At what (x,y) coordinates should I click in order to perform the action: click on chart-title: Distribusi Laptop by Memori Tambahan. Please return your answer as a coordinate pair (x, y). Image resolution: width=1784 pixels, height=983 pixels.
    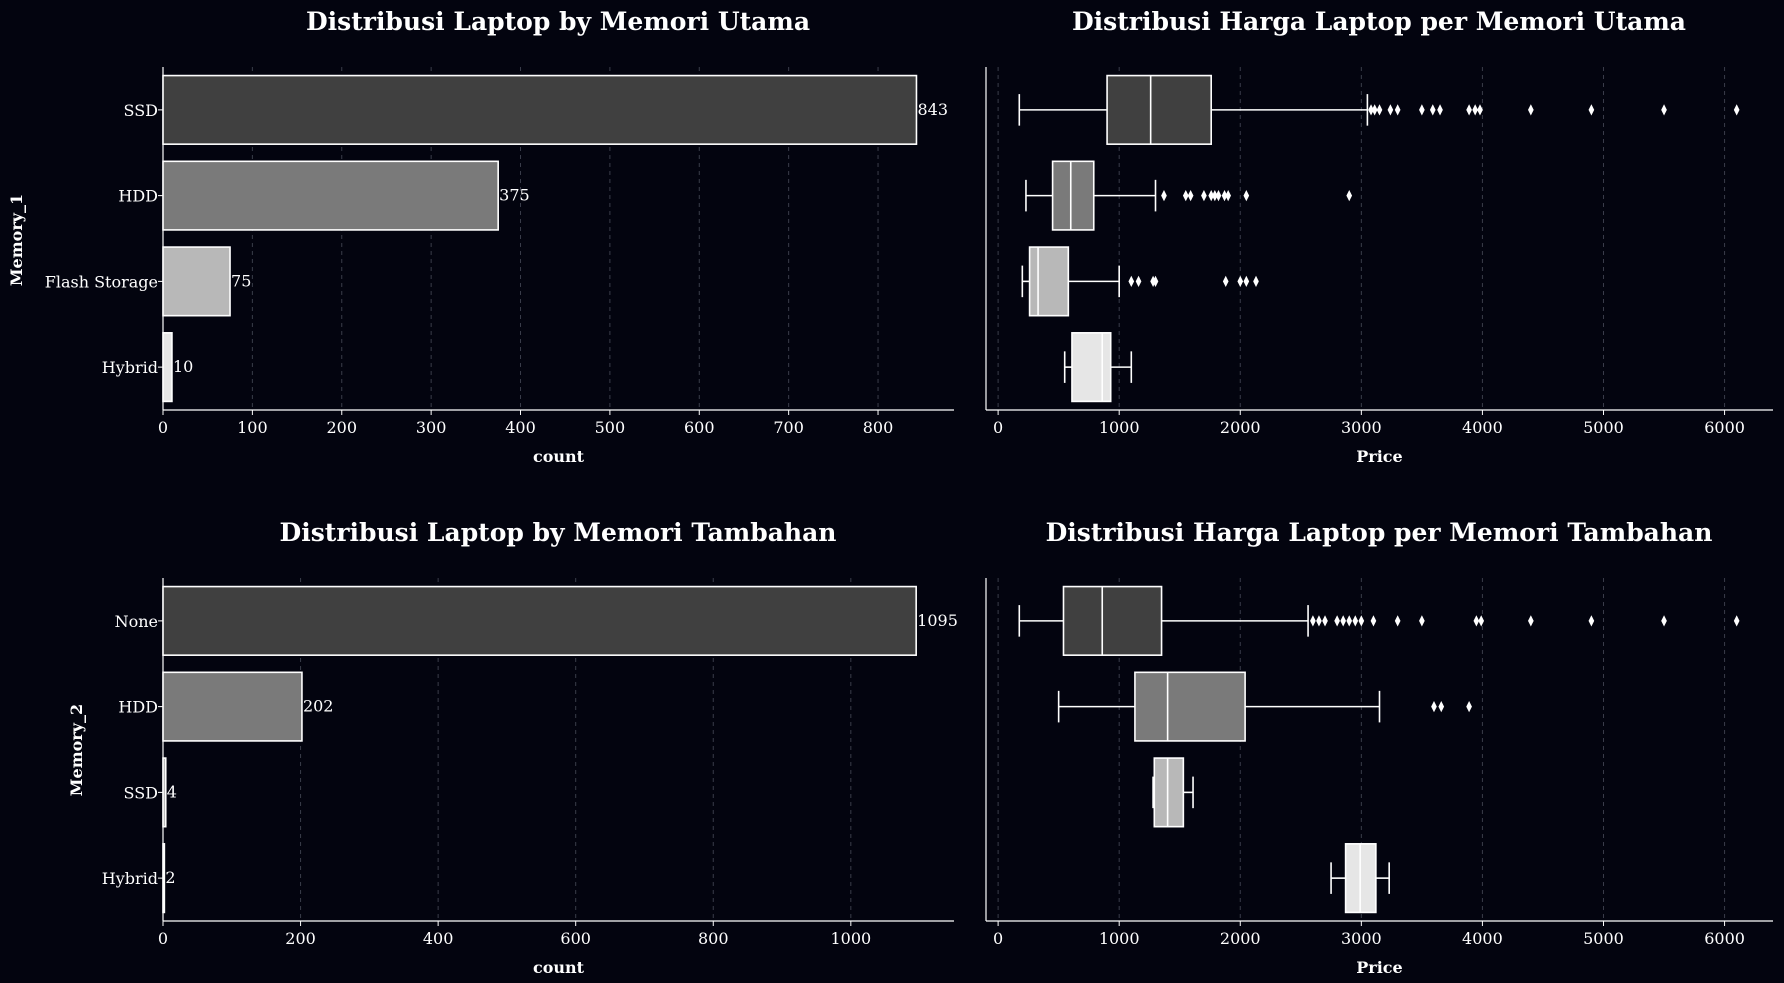
    Looking at the image, I should click on (558, 532).